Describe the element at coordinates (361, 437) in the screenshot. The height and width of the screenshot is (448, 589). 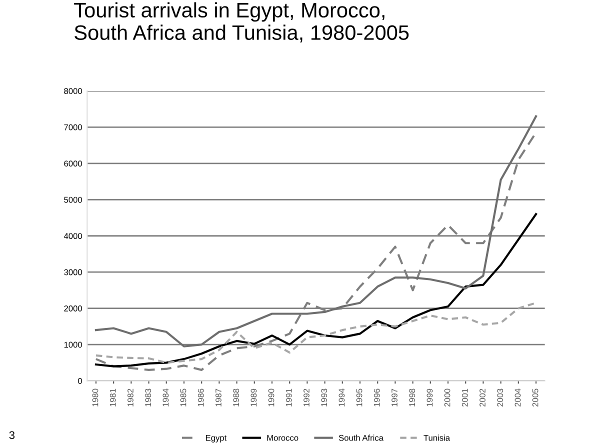
I see `legend-label: South Africa` at that location.